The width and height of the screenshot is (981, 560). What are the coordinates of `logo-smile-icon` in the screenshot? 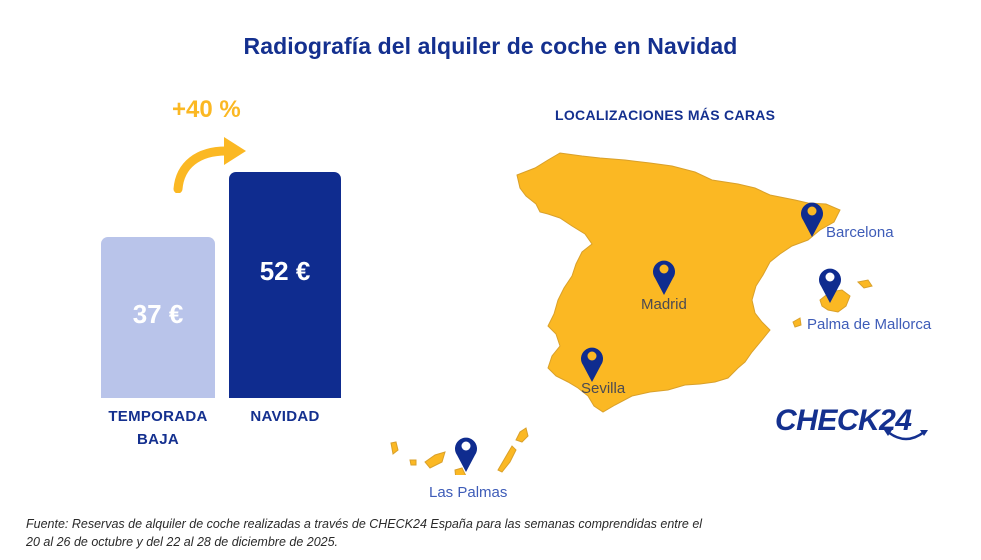 It's located at (906, 435).